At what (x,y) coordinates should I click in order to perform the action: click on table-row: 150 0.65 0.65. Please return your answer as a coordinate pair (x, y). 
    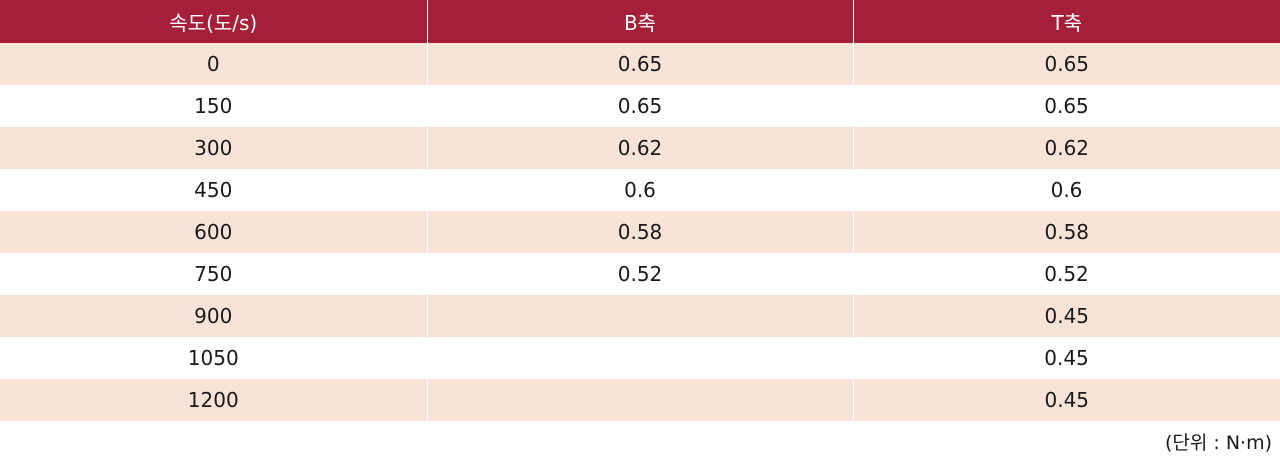
    Looking at the image, I should click on (640, 106).